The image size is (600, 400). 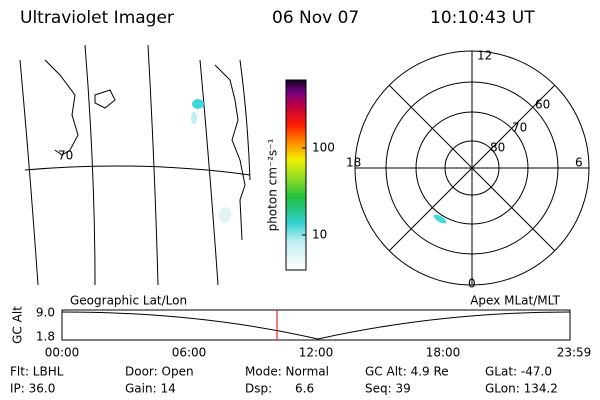 I want to click on lat-label: 60, so click(x=542, y=105).